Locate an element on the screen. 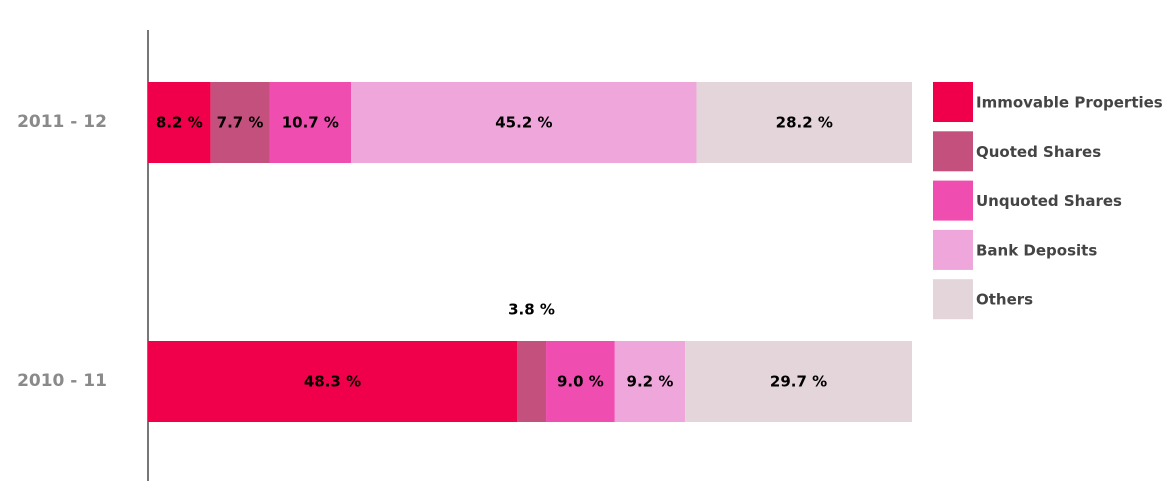  value-label: 9.0 % is located at coordinates (580, 382).